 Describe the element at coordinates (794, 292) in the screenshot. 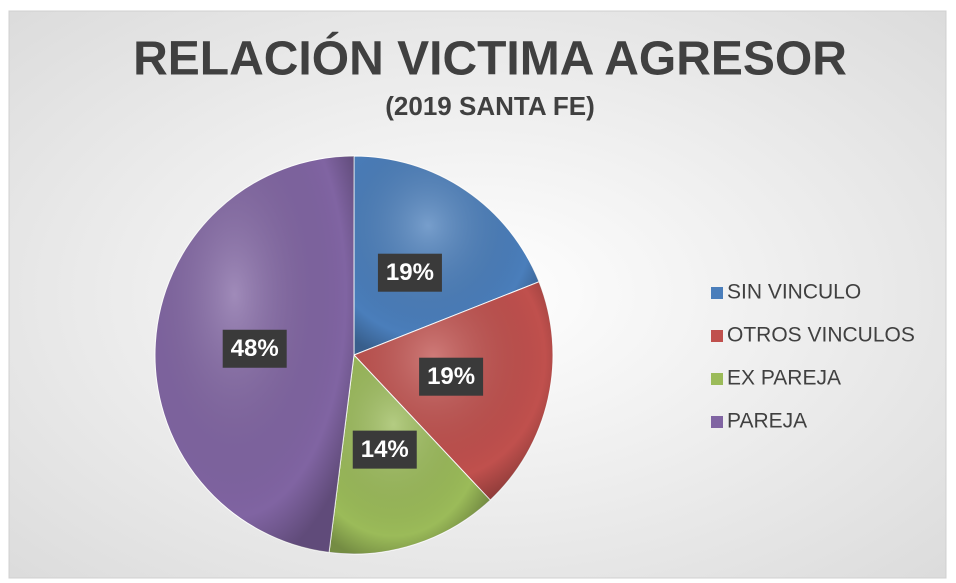

I see `legend-label: SIN VINCULO` at that location.